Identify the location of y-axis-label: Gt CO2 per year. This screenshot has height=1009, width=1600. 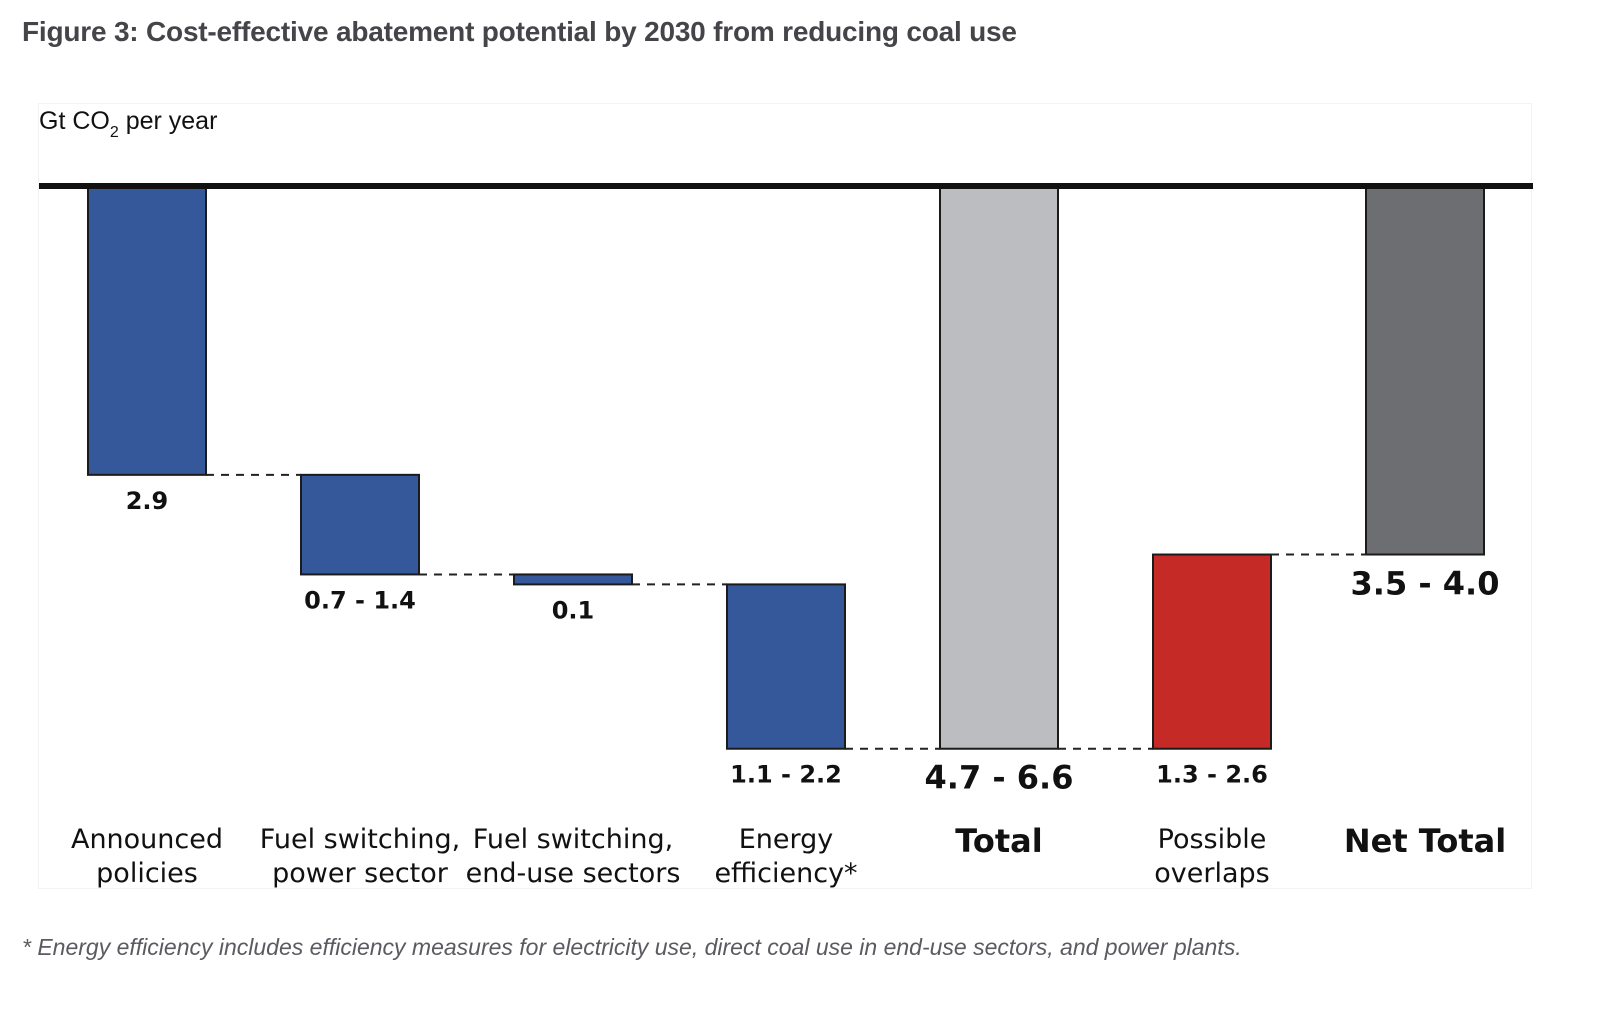
(128, 124).